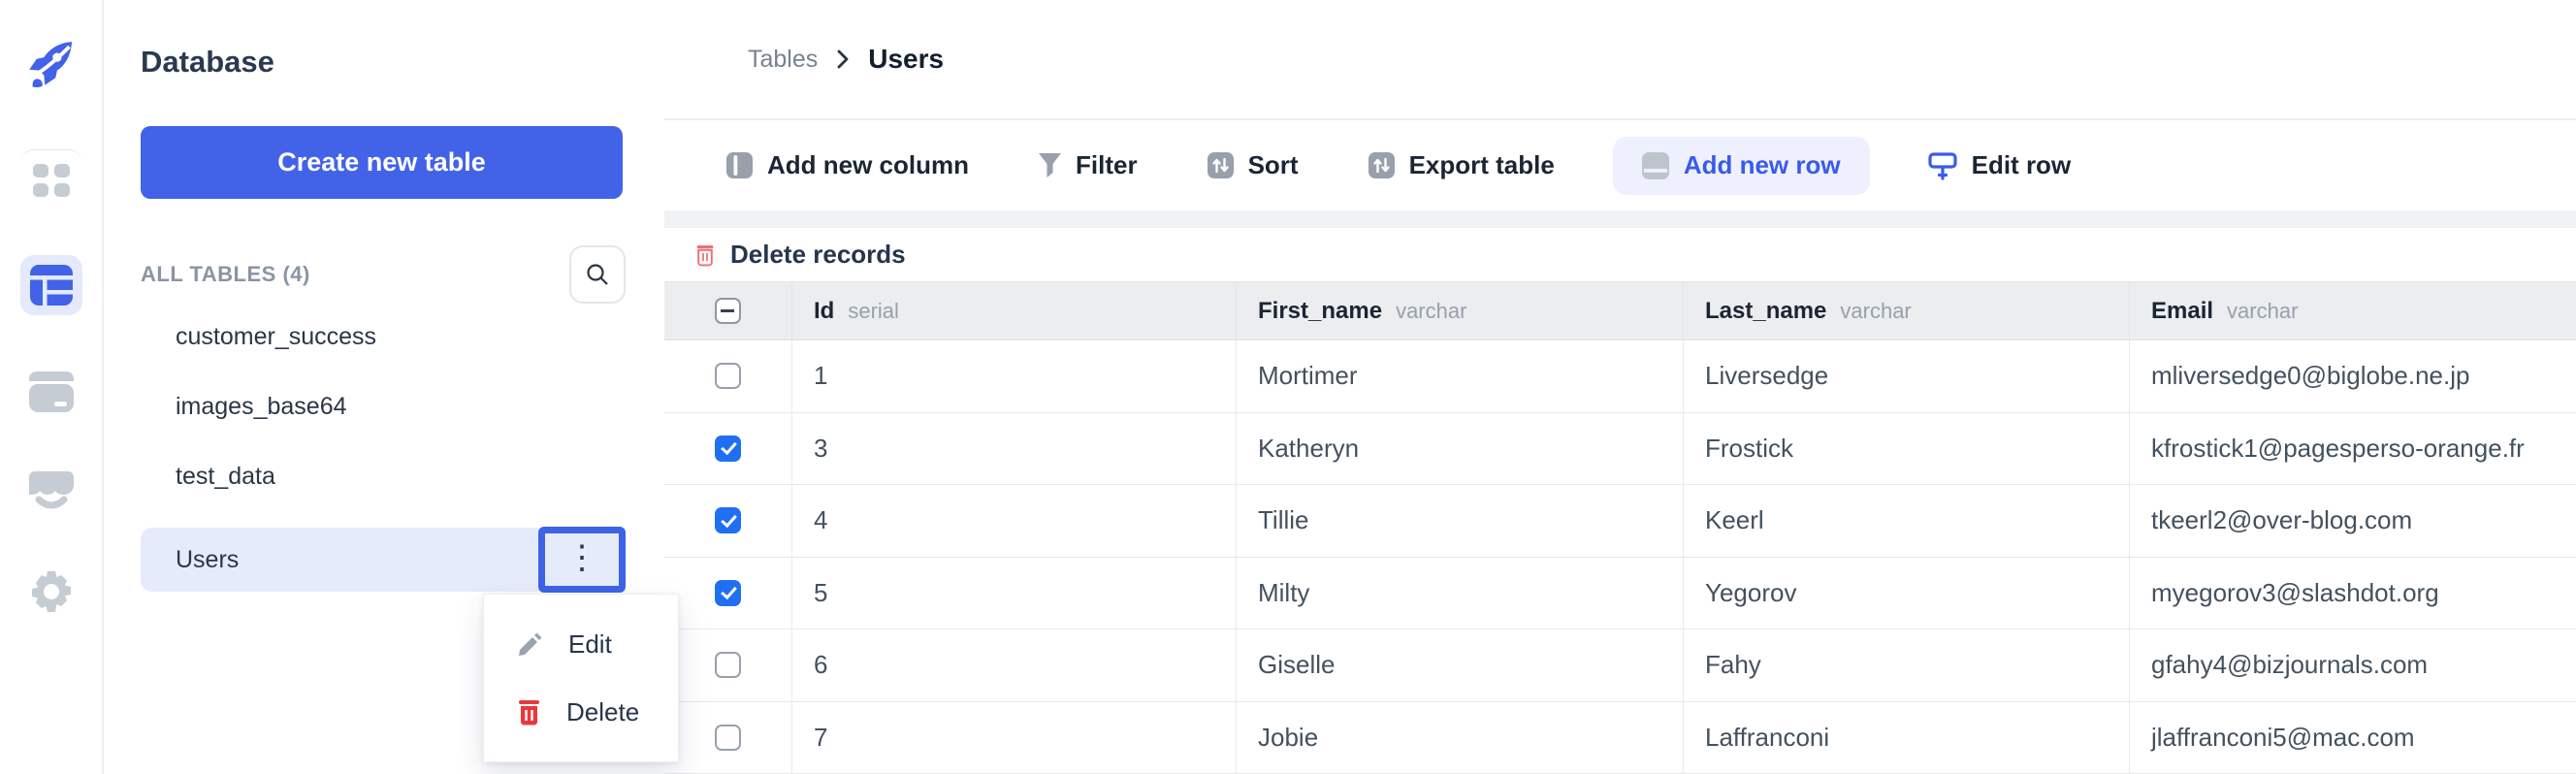  I want to click on filter-button: Filter, so click(1088, 165).